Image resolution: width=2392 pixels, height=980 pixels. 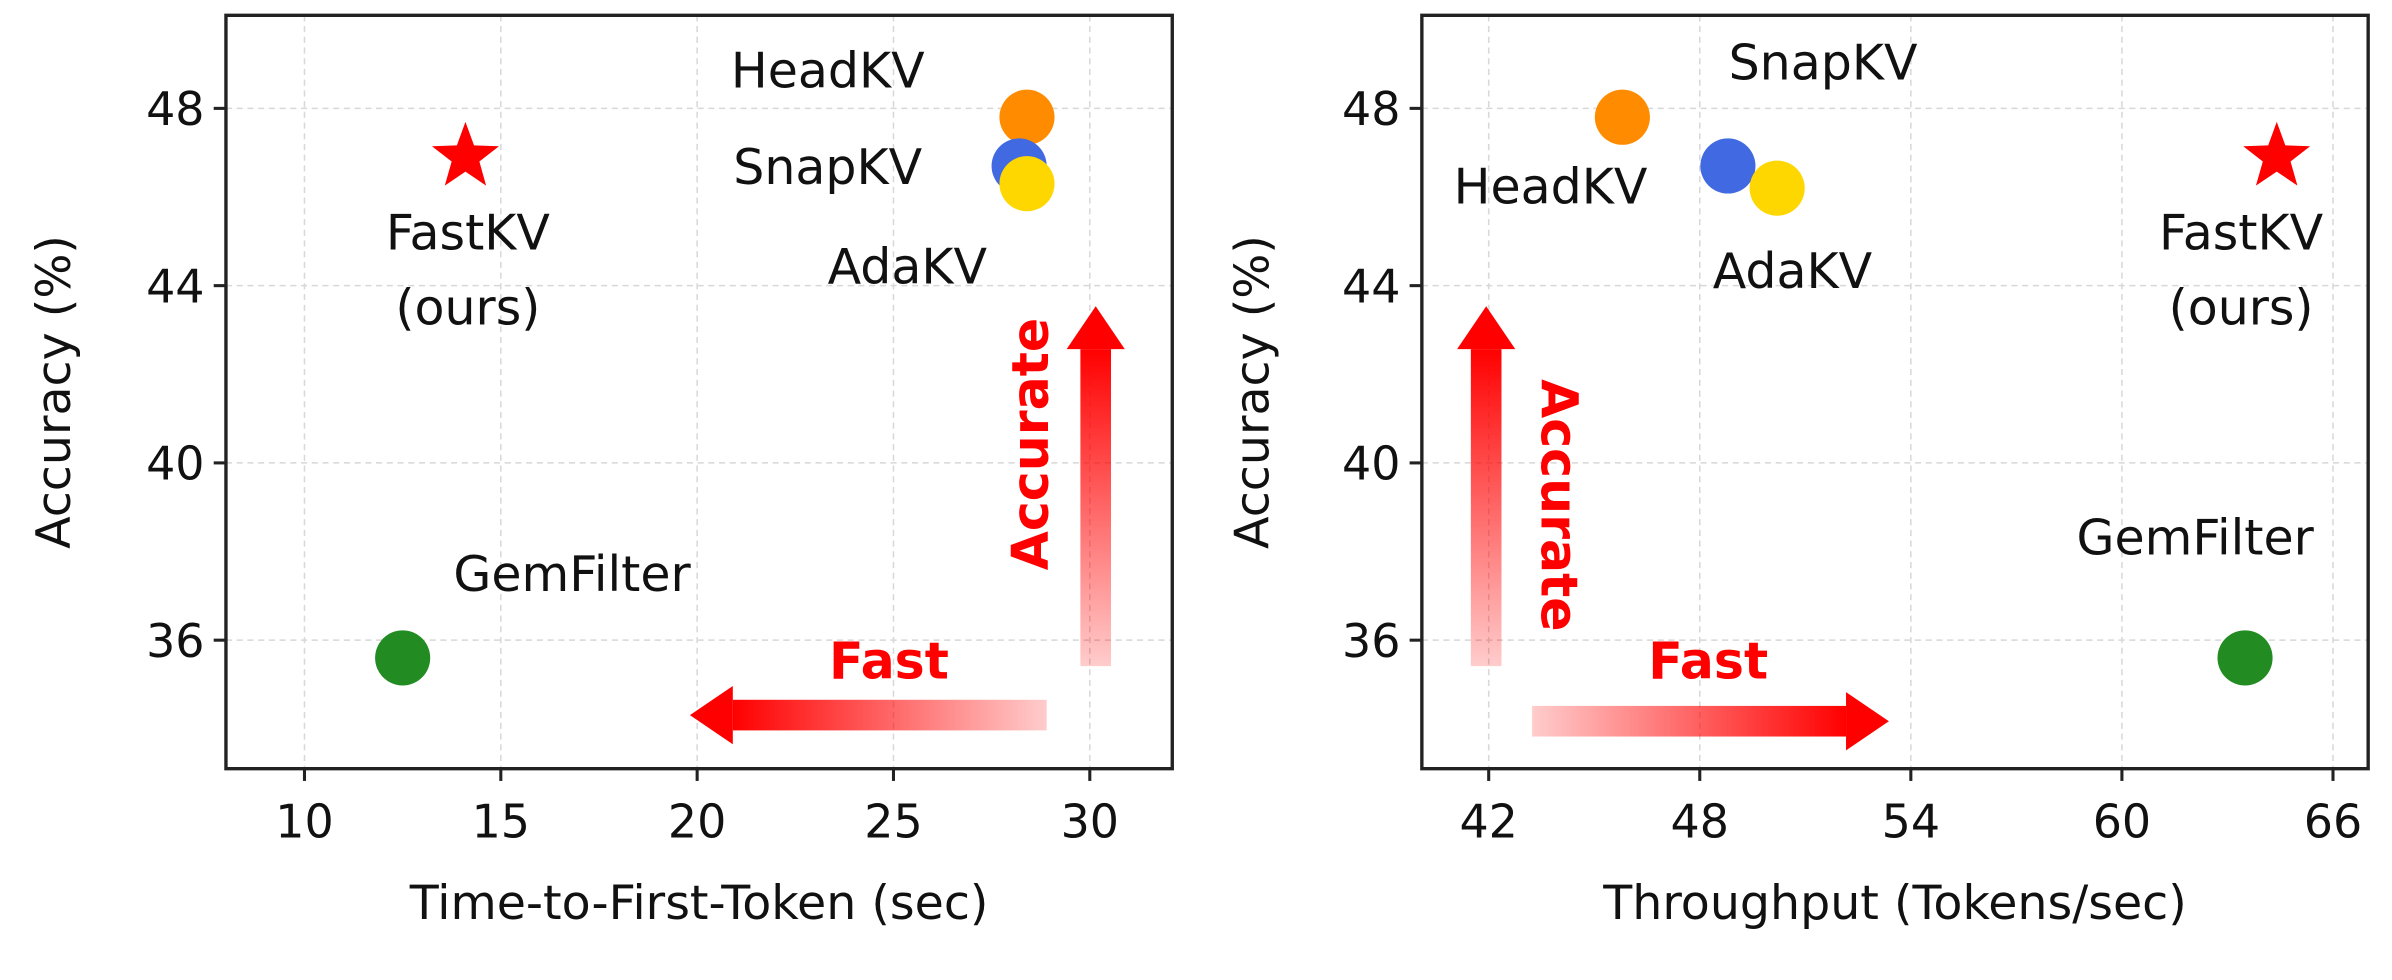 I want to click on x-axis-label: Throughput (Tokens/sec), so click(x=1894, y=903).